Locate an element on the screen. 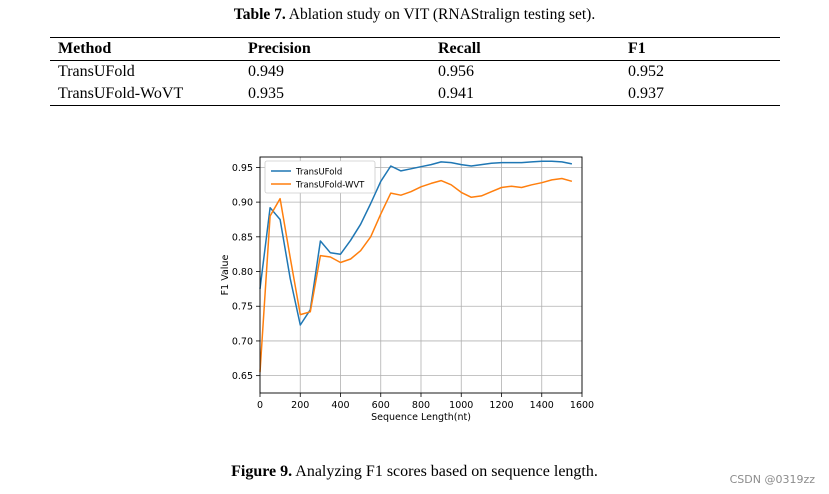  table-row: TransUFold 0.949 0.956 0.952 is located at coordinates (415, 72).